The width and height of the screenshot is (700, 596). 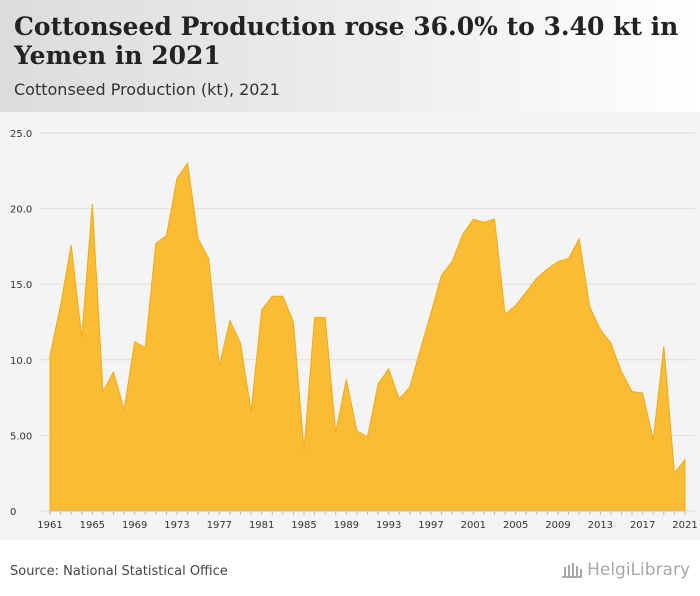 What do you see at coordinates (49, 525) in the screenshot?
I see `x-tick-label: 1961` at bounding box center [49, 525].